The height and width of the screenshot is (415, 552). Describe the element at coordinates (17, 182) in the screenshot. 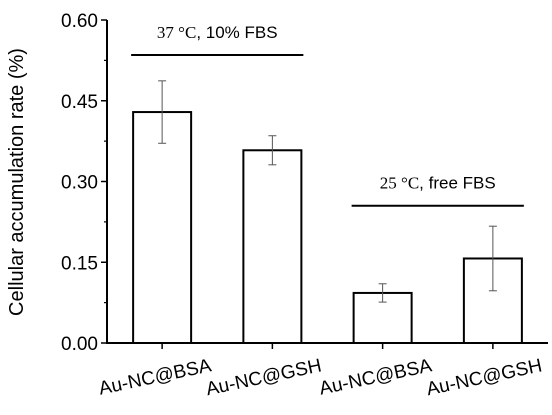

I see `y-axis-title: Cellular accumulation rate (%)` at that location.